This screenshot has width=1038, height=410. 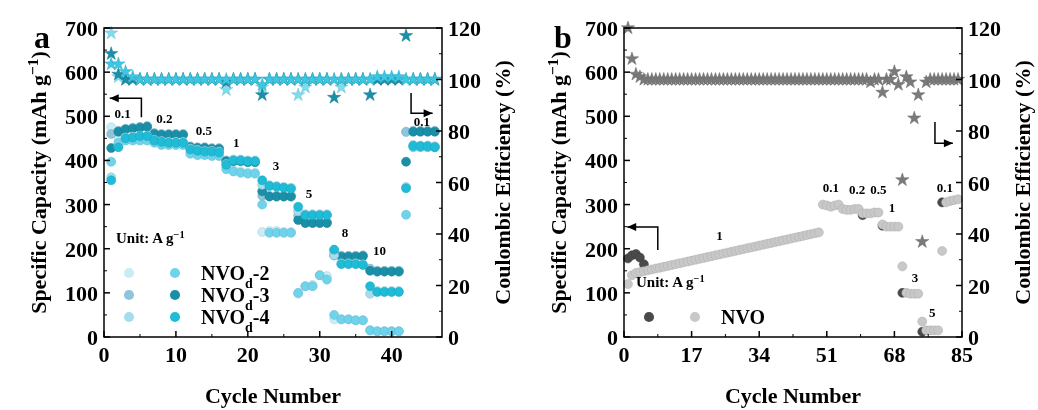 What do you see at coordinates (247, 354) in the screenshot?
I see `x-tick-label: 20` at bounding box center [247, 354].